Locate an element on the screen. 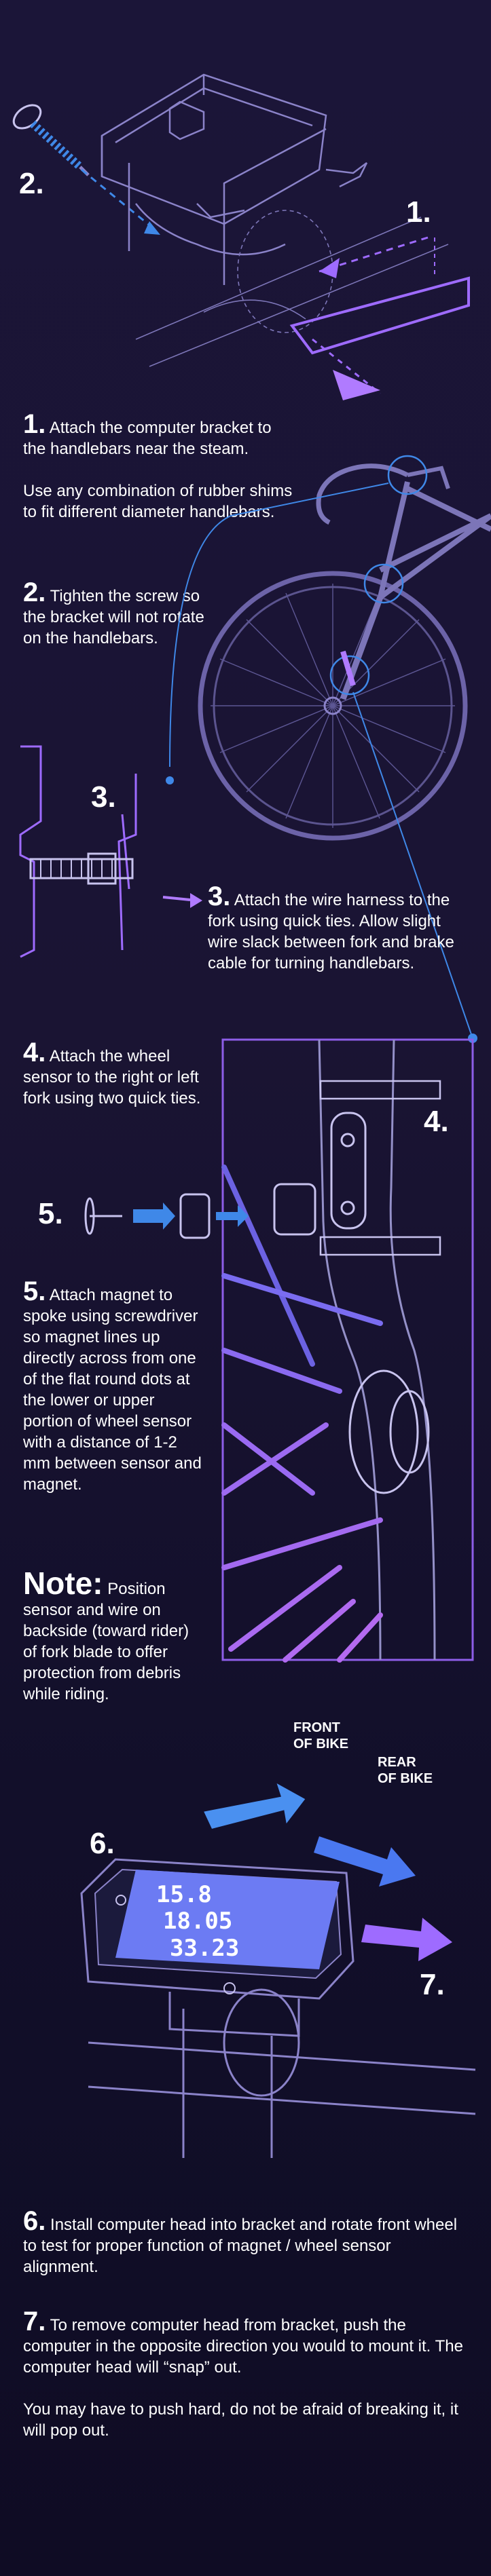 Image resolution: width=491 pixels, height=2576 pixels. step-marker-3: 3. is located at coordinates (103, 797).